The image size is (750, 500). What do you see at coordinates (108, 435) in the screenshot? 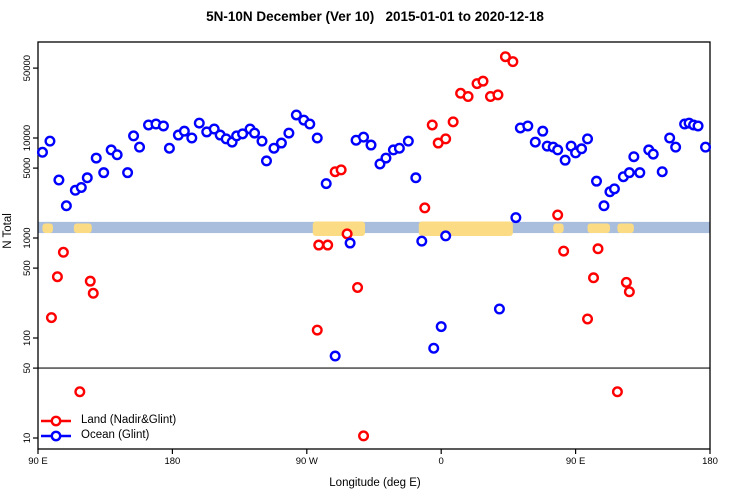
I see `legend-item-ocean: Ocean (Glint)` at bounding box center [108, 435].